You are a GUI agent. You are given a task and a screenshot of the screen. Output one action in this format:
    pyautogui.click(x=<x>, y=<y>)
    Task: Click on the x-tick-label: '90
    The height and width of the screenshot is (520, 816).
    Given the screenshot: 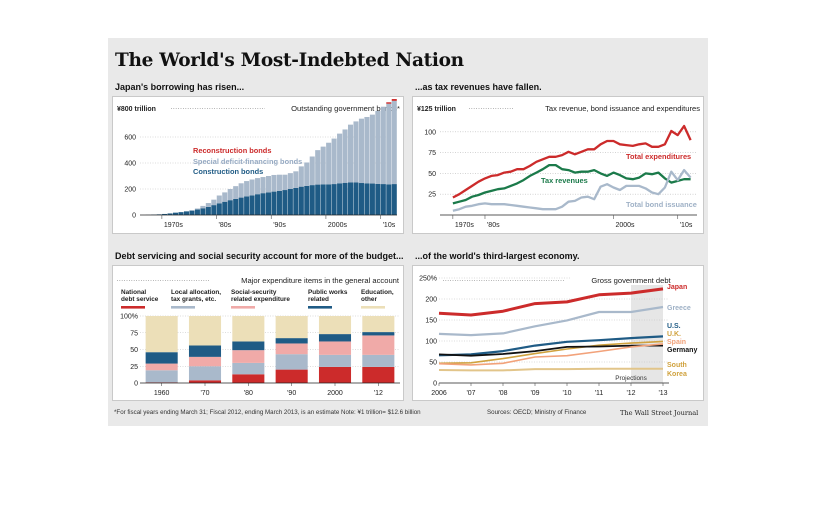 What is the action you would take?
    pyautogui.click(x=291, y=393)
    